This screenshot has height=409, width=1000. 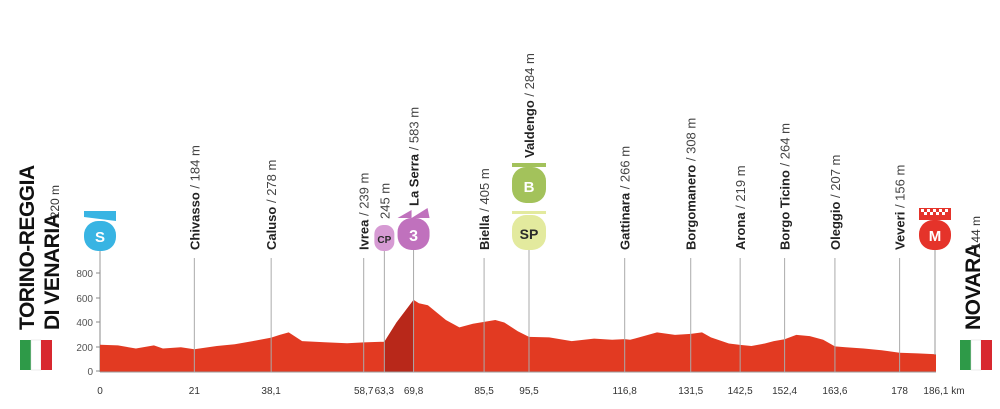 What do you see at coordinates (195, 391) in the screenshot?
I see `x-tick-label: 21` at bounding box center [195, 391].